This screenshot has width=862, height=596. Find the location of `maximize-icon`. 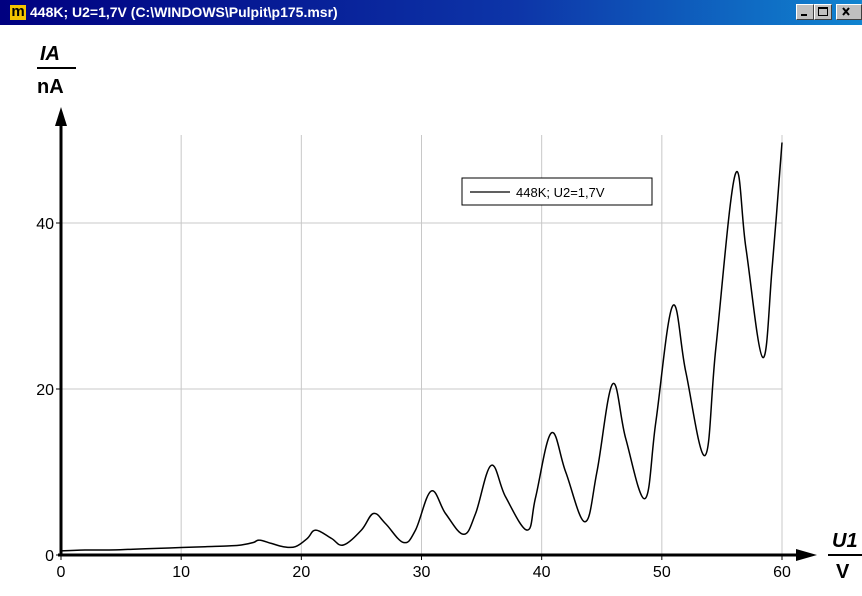

maximize-icon is located at coordinates (823, 11).